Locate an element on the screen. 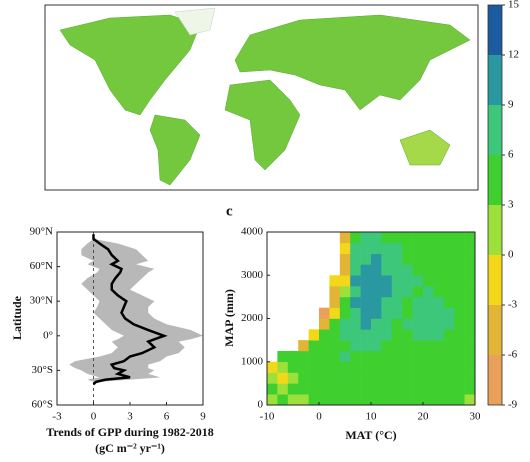  greenland is located at coordinates (195, 21).